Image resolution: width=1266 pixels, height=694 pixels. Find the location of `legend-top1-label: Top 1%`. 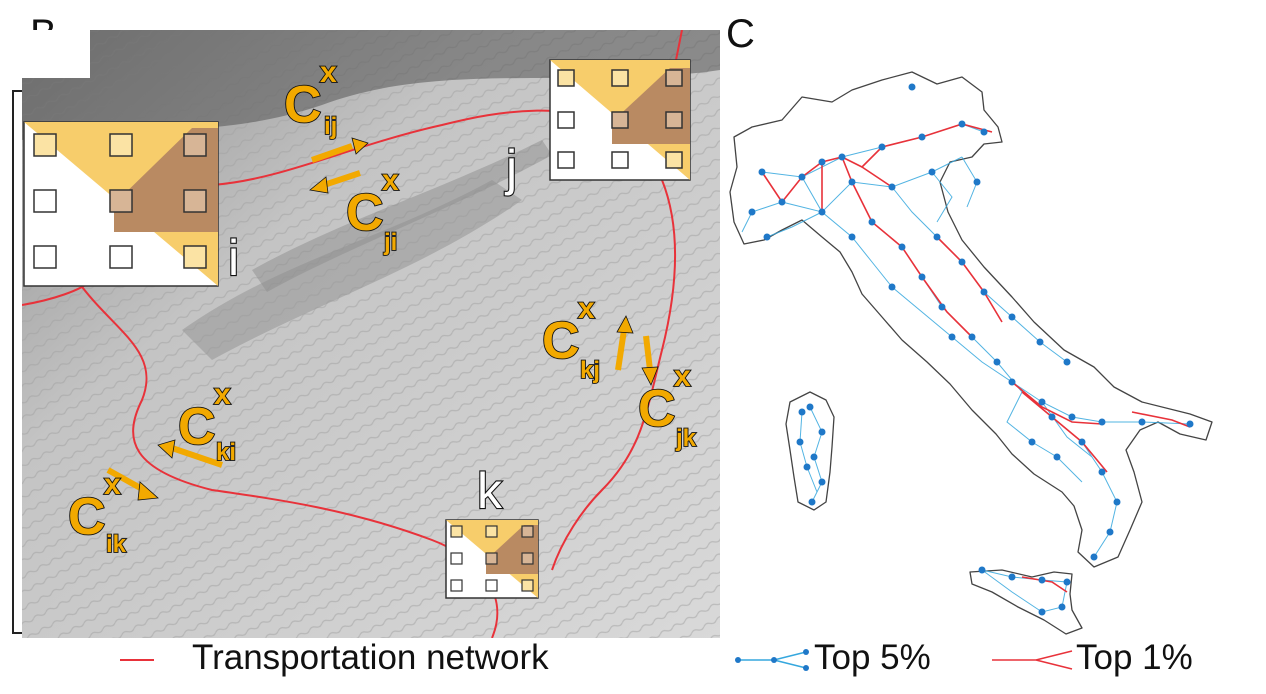

legend-top1-label: Top 1% is located at coordinates (1134, 657).